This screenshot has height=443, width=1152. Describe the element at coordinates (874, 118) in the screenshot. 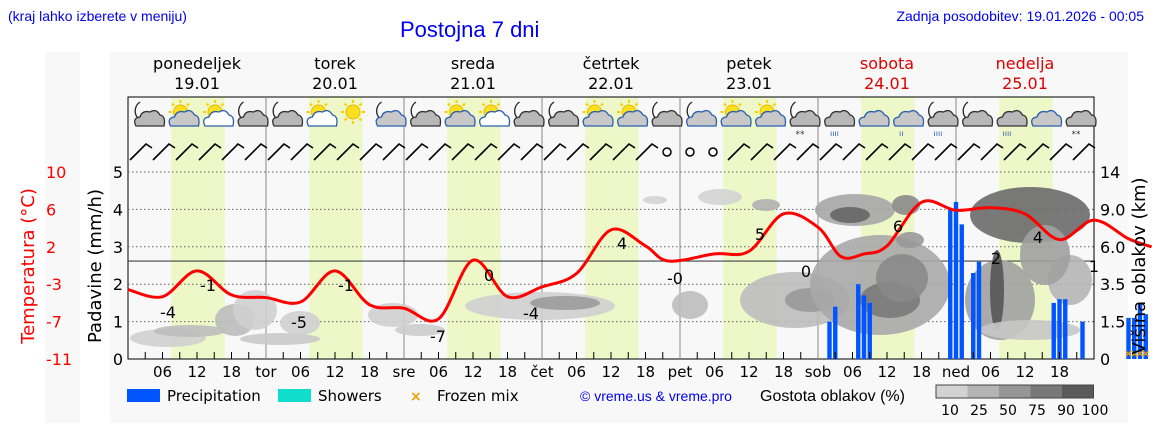

I see `cloudy-icon` at that location.